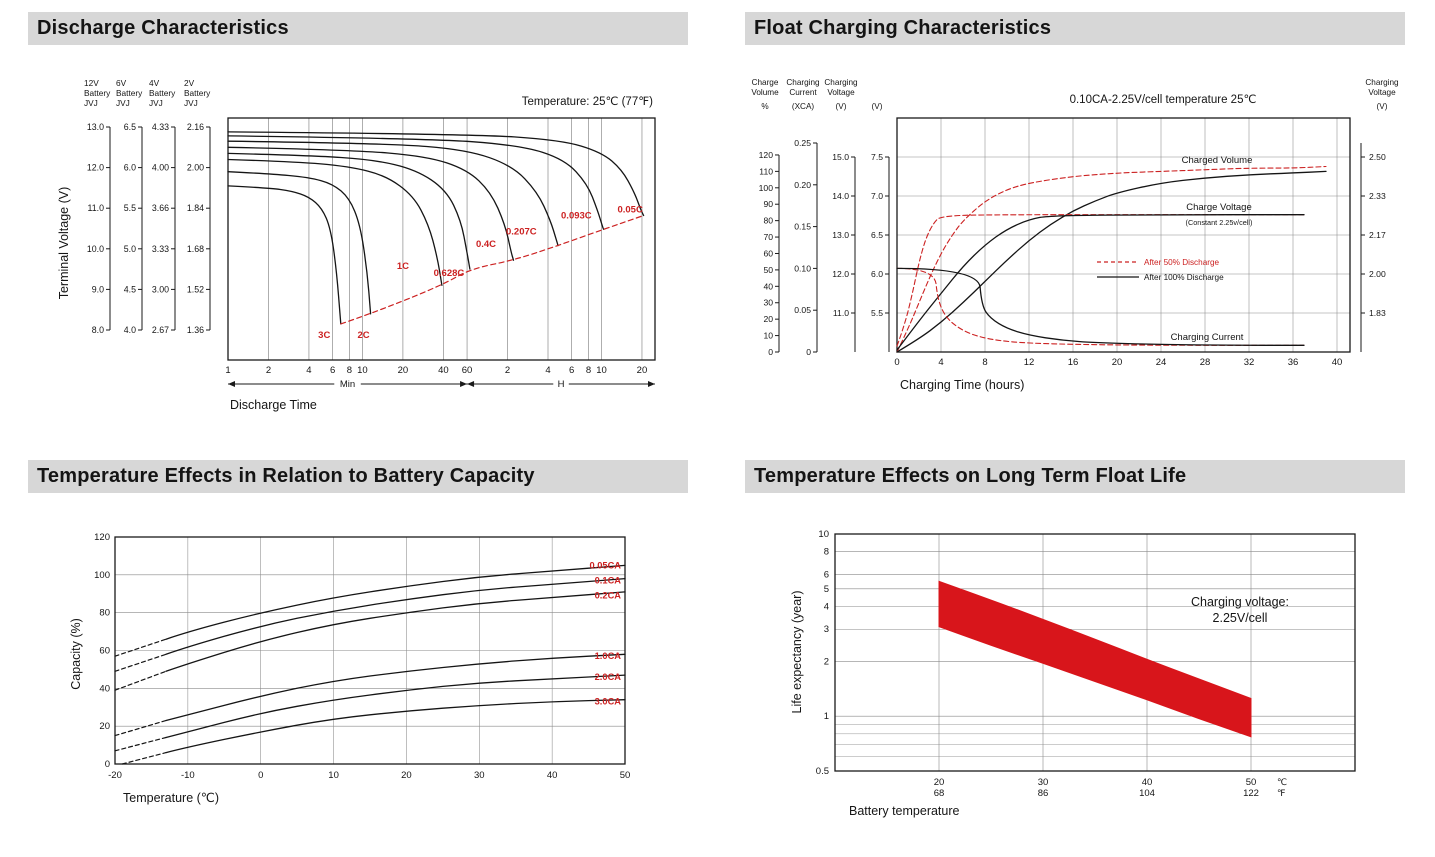 This screenshot has height=857, width=1435. Describe the element at coordinates (802, 310) in the screenshot. I see `svg-text: 0.05` at that location.